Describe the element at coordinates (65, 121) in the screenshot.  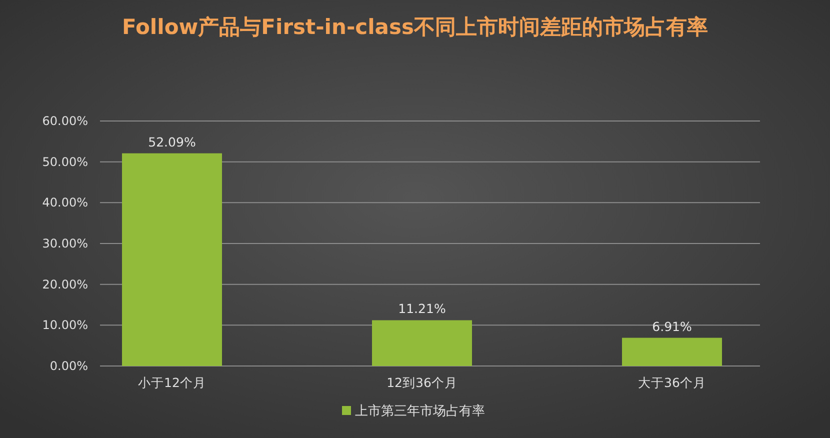
I see `y-tick-label: 60.00%` at that location.